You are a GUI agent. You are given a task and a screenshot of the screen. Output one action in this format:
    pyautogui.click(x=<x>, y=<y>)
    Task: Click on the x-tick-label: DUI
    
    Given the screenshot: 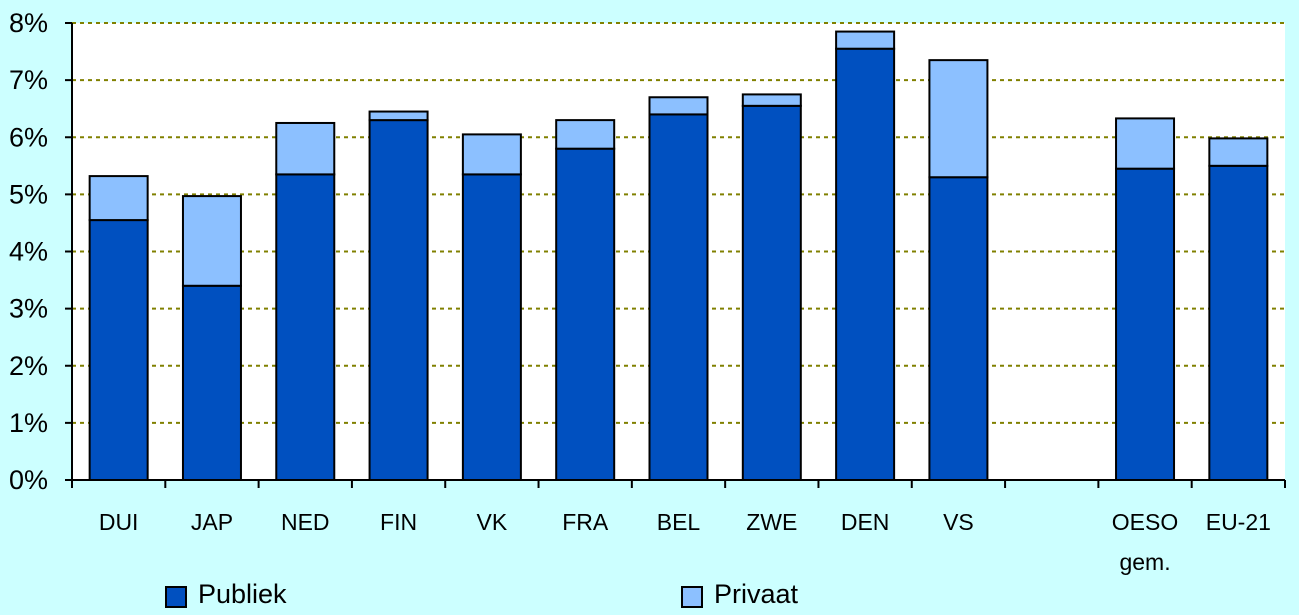 What is the action you would take?
    pyautogui.click(x=119, y=522)
    